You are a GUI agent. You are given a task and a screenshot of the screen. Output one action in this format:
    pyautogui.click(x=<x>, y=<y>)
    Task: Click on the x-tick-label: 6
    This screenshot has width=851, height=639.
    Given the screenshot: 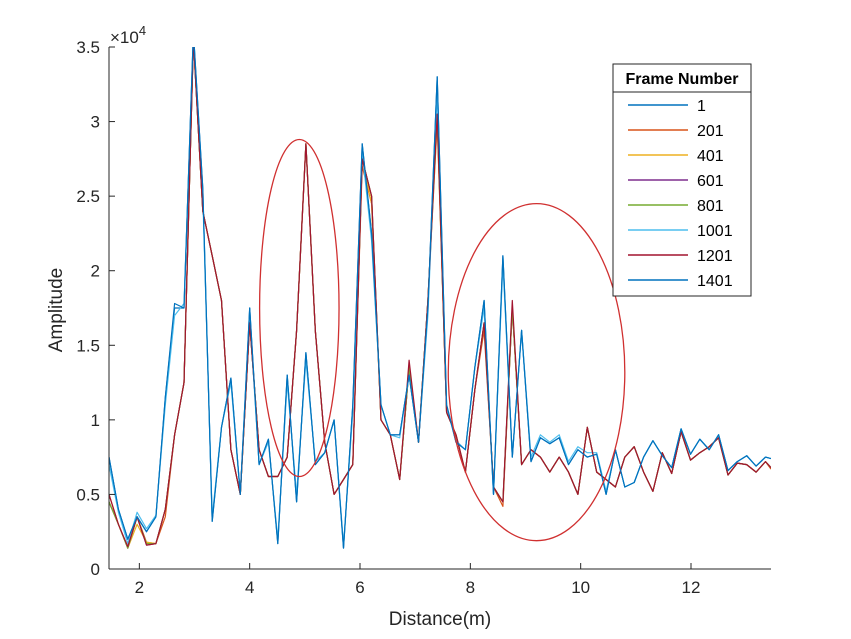 What is the action you would take?
    pyautogui.click(x=359, y=587)
    